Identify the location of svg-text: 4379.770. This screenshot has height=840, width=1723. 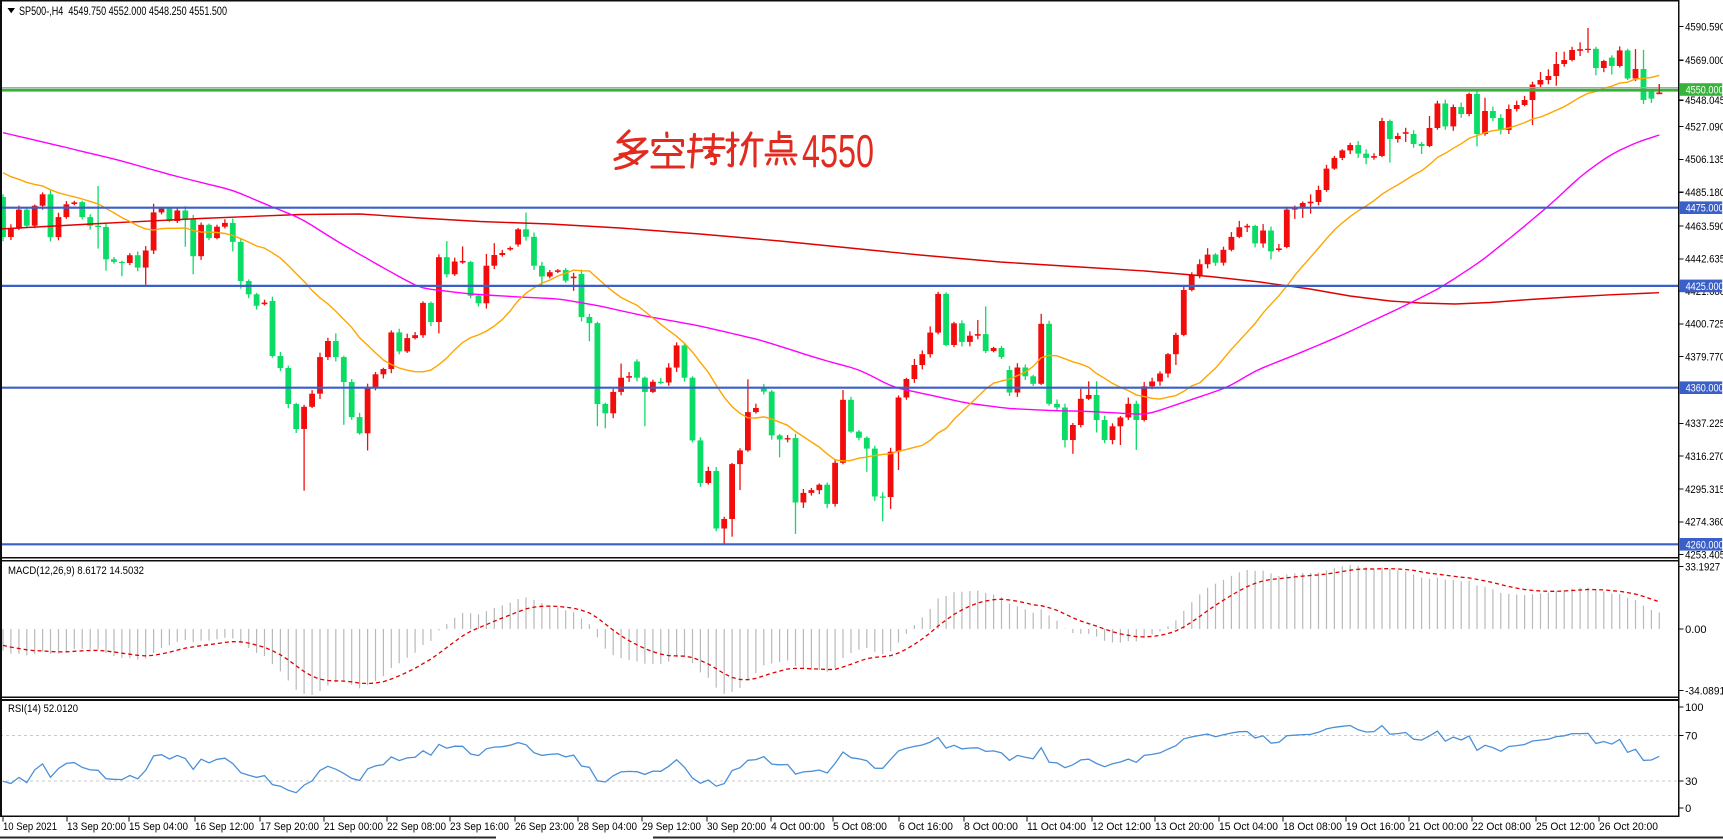
(1704, 358).